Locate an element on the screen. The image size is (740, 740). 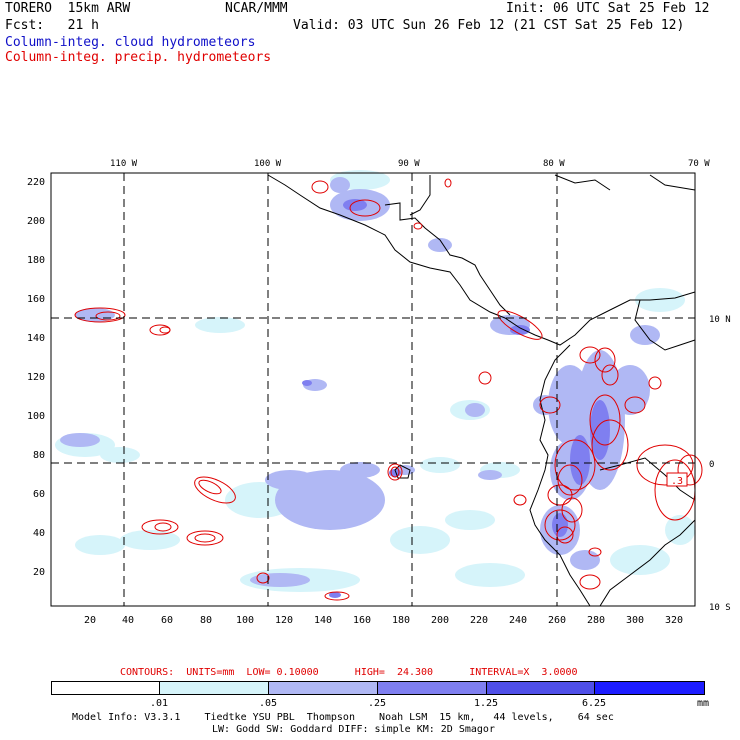
init-time: Init: 06 UTC Sat 25 Feb 12 is located at coordinates (608, 8).